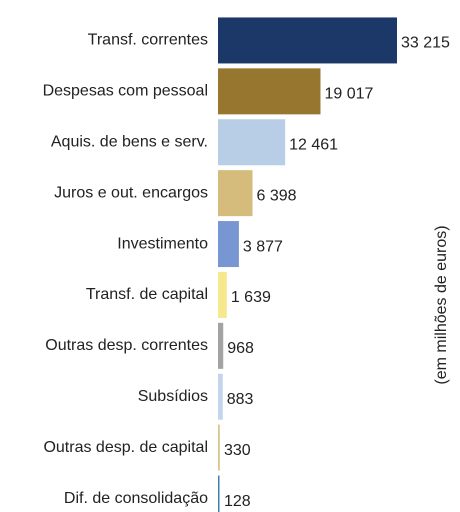 The height and width of the screenshot is (512, 460). I want to click on value-label: 968, so click(240, 348).